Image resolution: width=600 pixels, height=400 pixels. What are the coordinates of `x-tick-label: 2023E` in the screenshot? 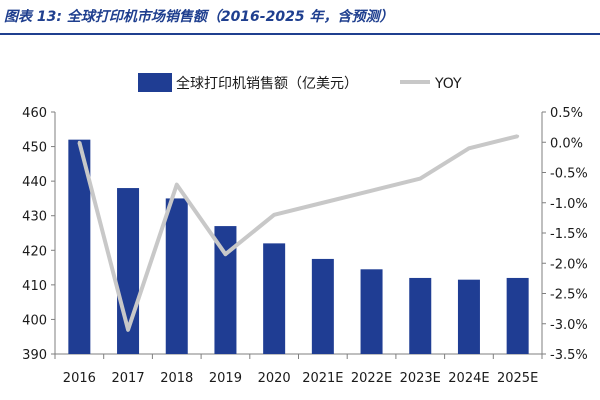 It's located at (420, 378).